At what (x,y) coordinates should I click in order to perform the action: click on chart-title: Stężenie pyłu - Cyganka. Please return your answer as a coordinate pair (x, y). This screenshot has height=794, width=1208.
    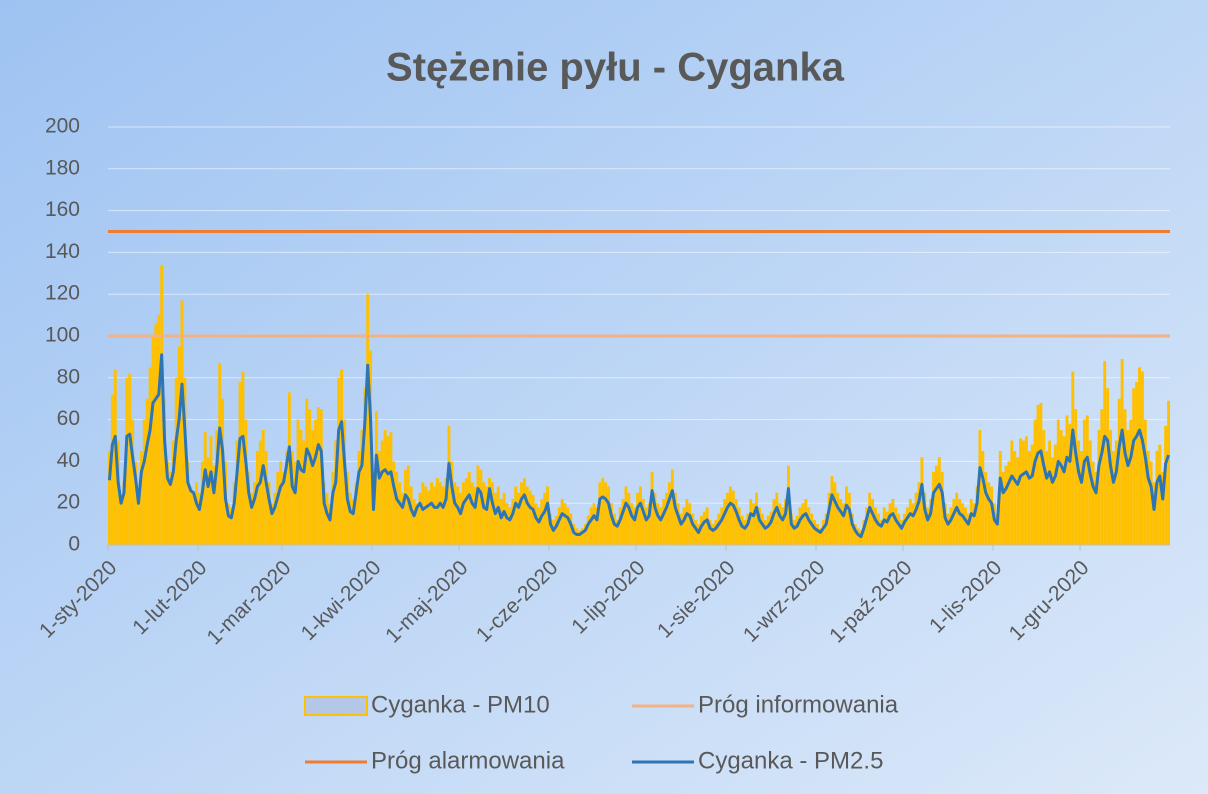
    Looking at the image, I should click on (615, 68).